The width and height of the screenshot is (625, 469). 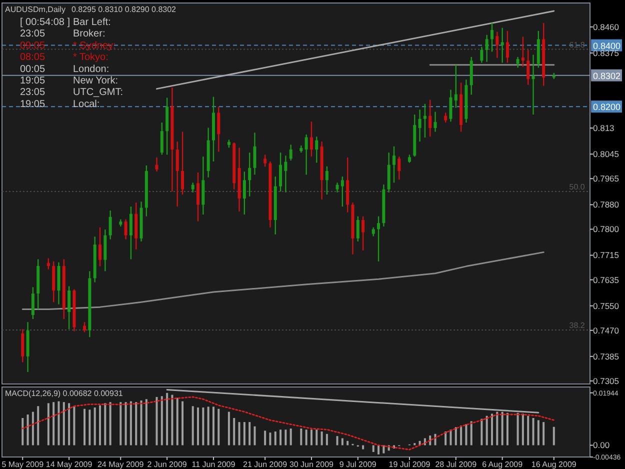 I want to click on y-tick-label: 0.7385, so click(x=606, y=356).